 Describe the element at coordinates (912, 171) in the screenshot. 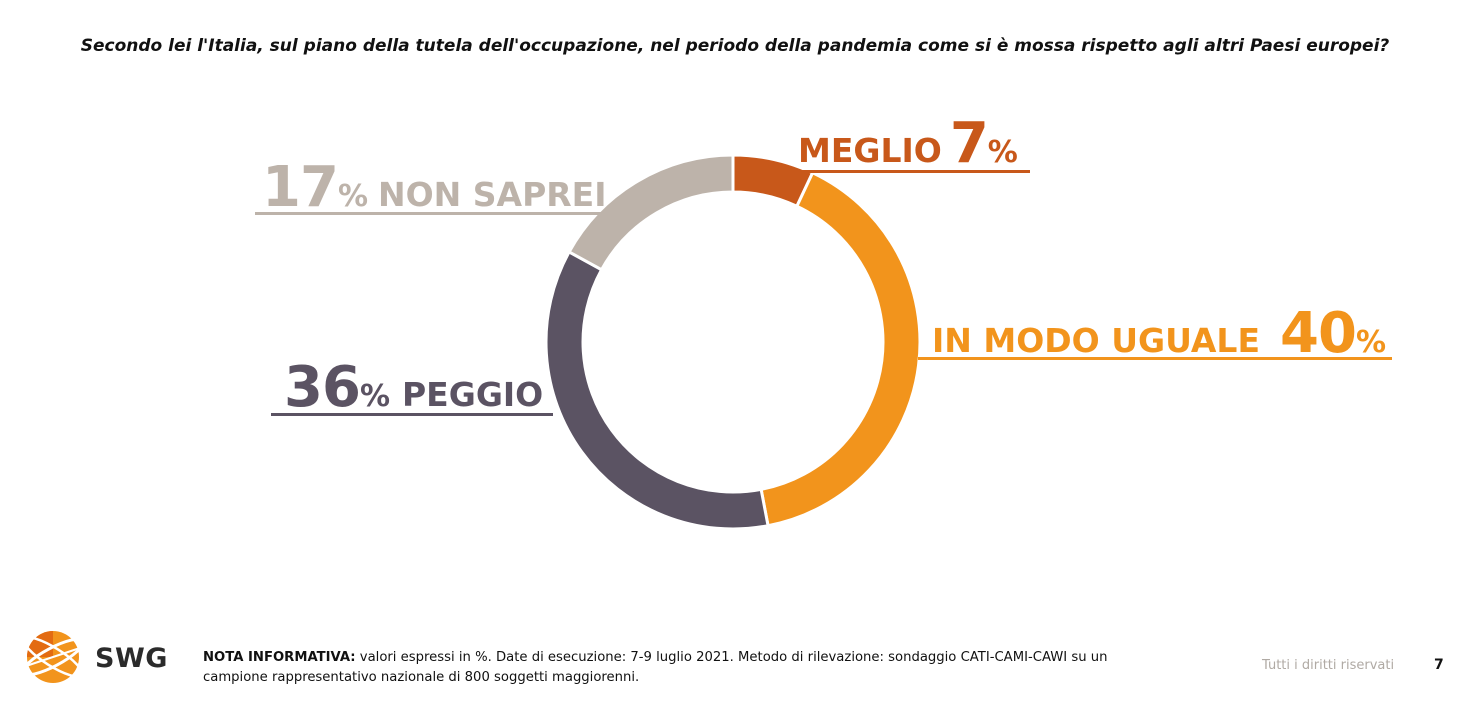

I see `leader-line-meglio` at that location.